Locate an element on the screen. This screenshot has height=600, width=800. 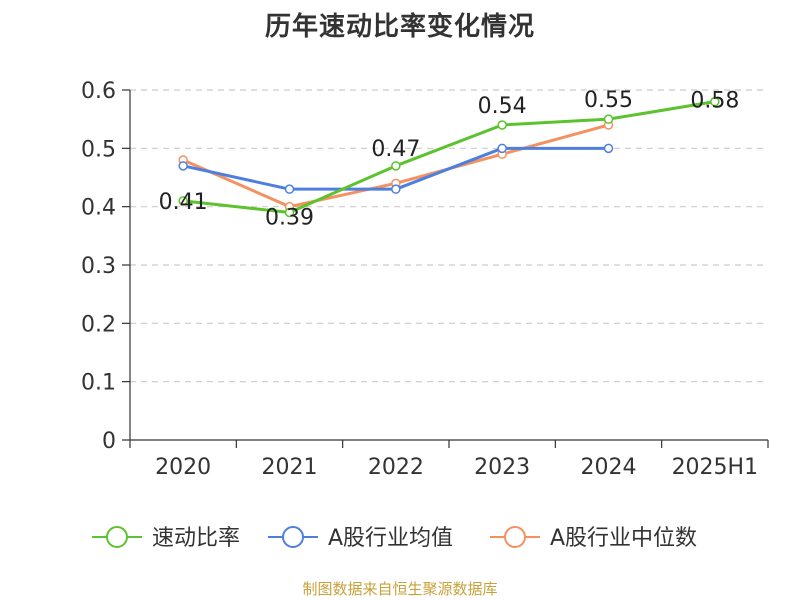
y-tick-label: 0.6 is located at coordinates (98, 91).